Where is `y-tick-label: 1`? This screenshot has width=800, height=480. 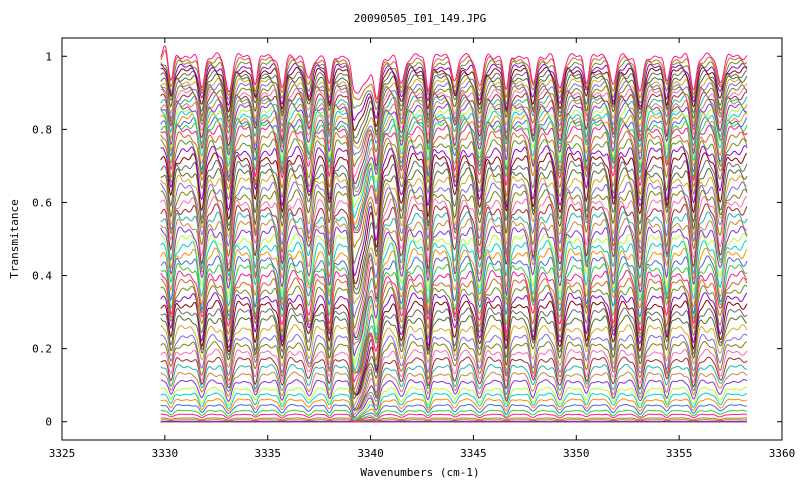 y-tick-label: 1 is located at coordinates (48, 56).